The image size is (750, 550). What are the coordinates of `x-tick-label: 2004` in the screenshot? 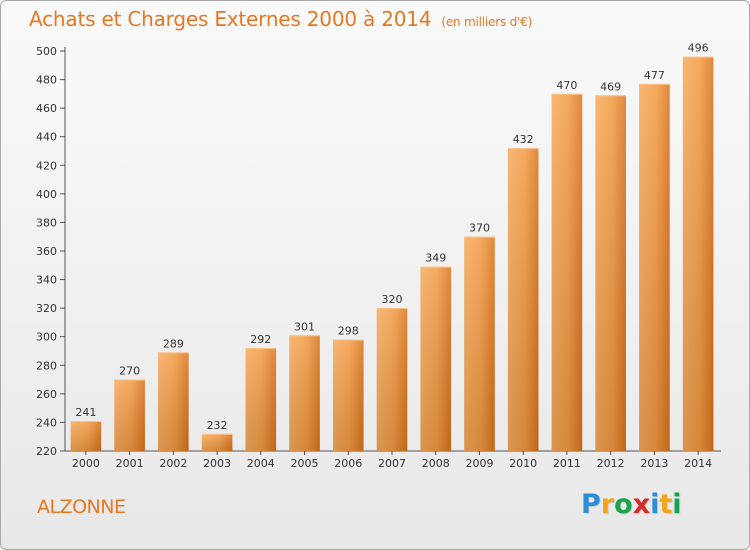 It's located at (261, 463).